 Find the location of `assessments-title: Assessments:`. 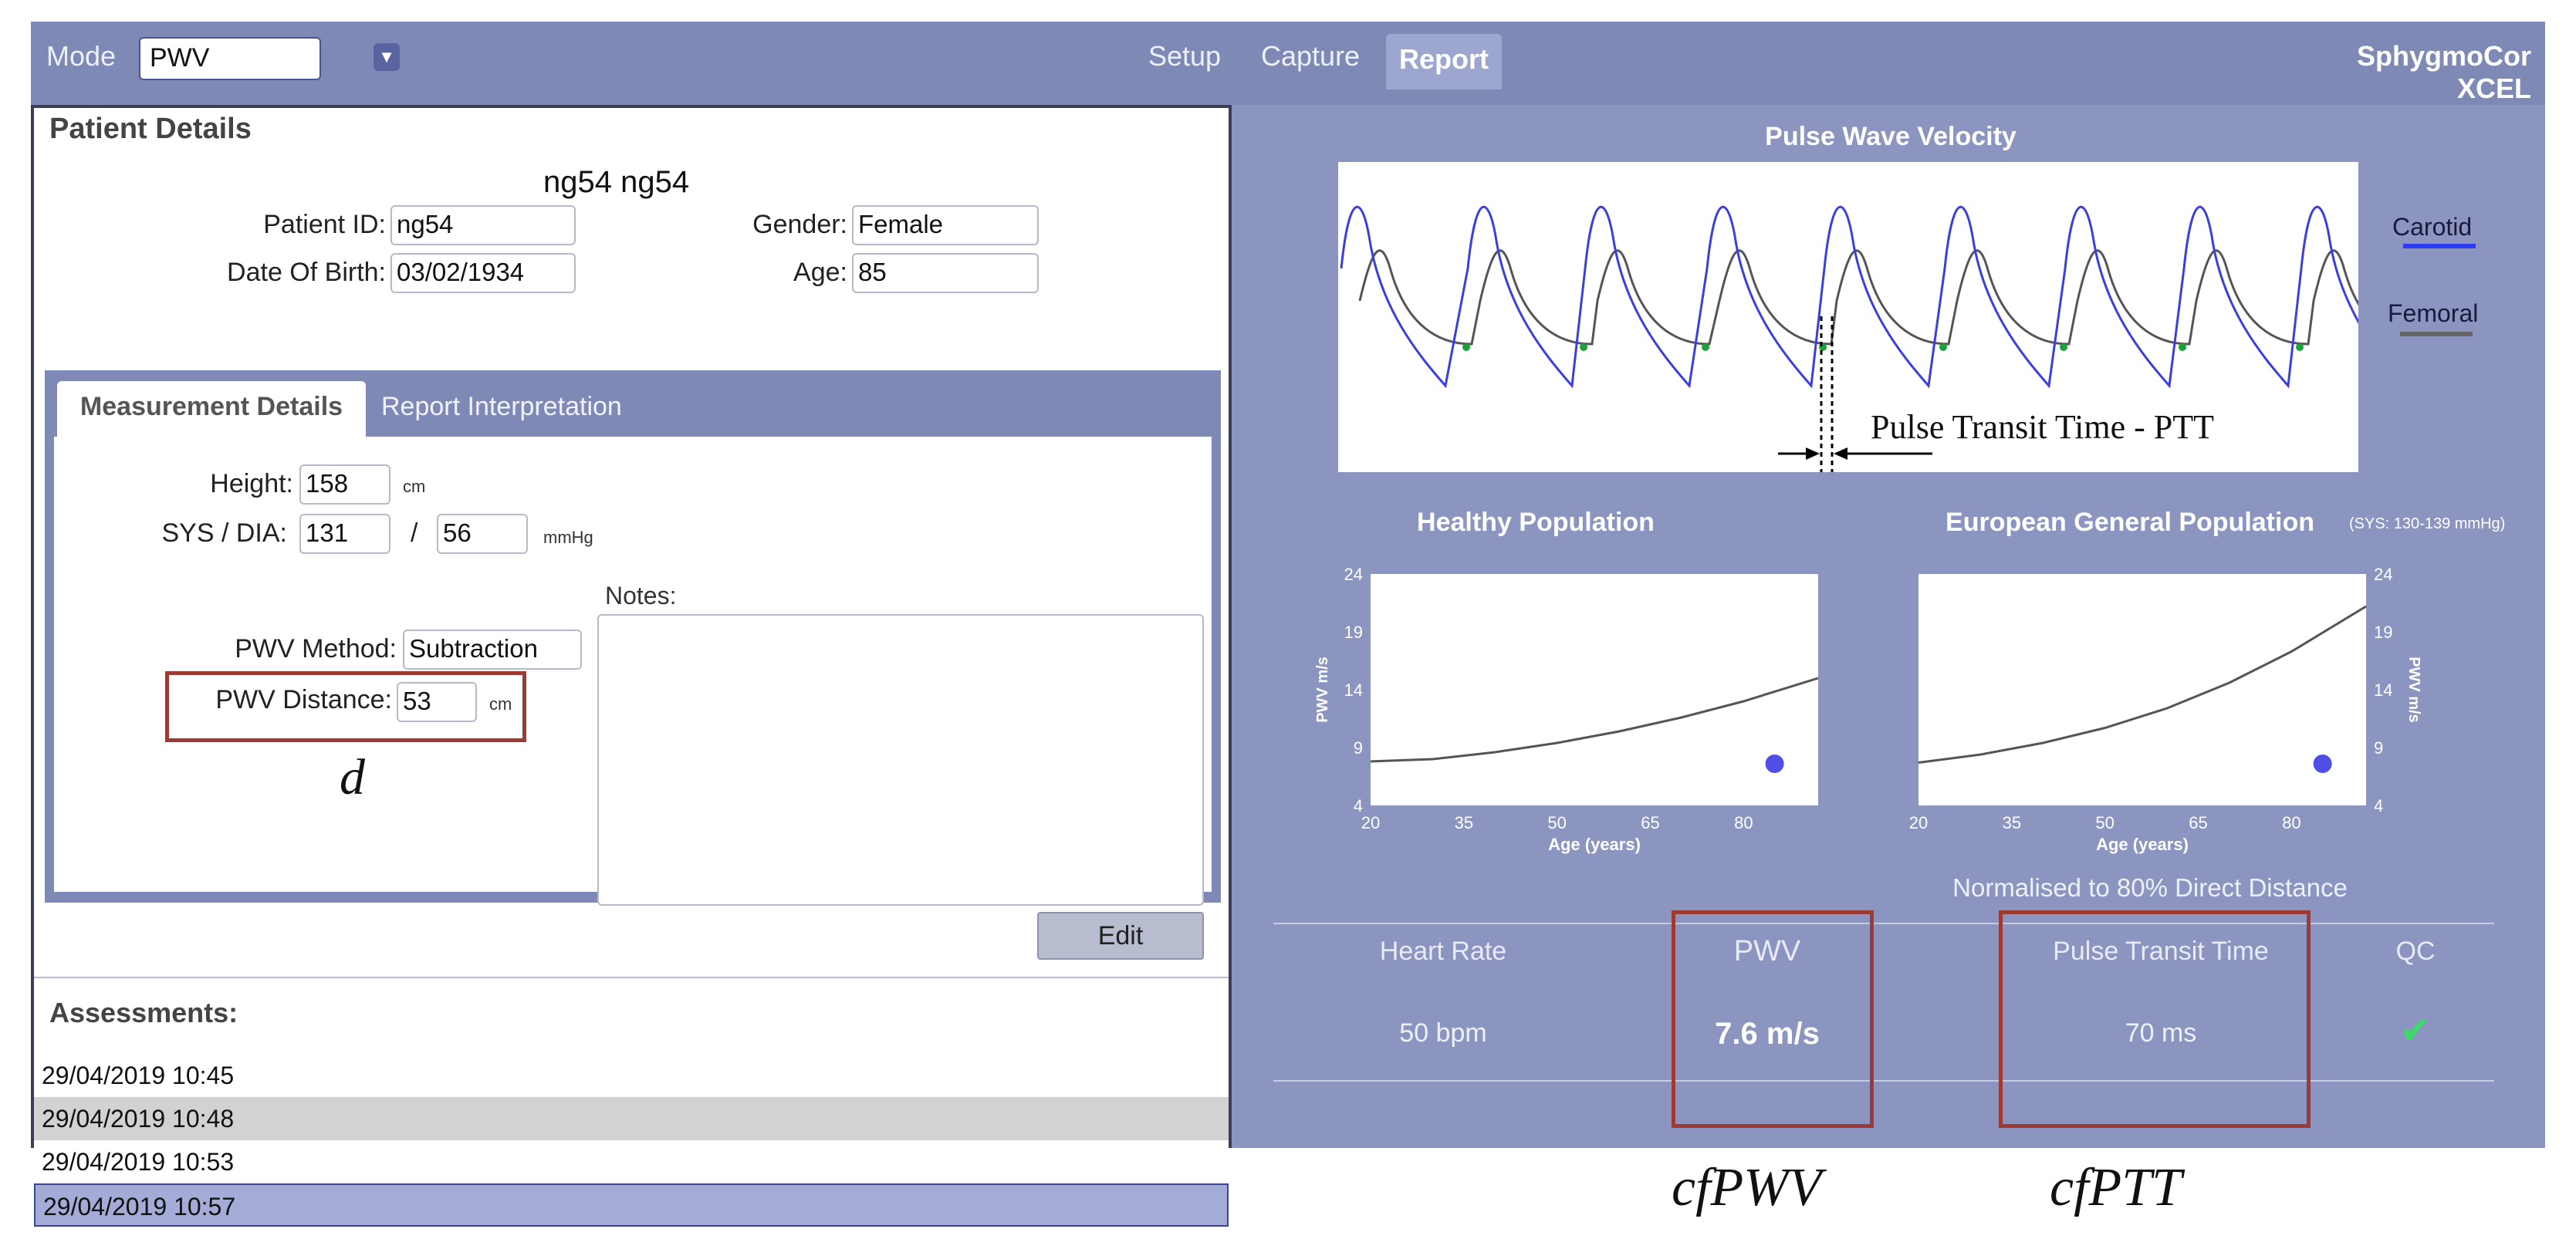

assessments-title: Assessments: is located at coordinates (143, 1012).